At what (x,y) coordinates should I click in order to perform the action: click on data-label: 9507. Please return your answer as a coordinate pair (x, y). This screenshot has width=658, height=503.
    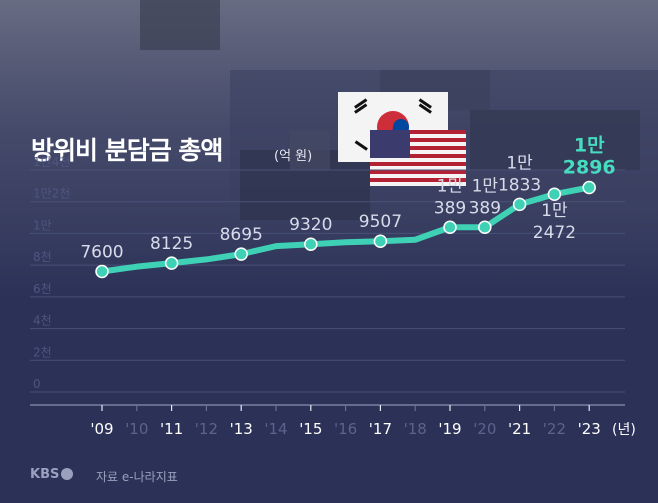
    Looking at the image, I should click on (380, 222).